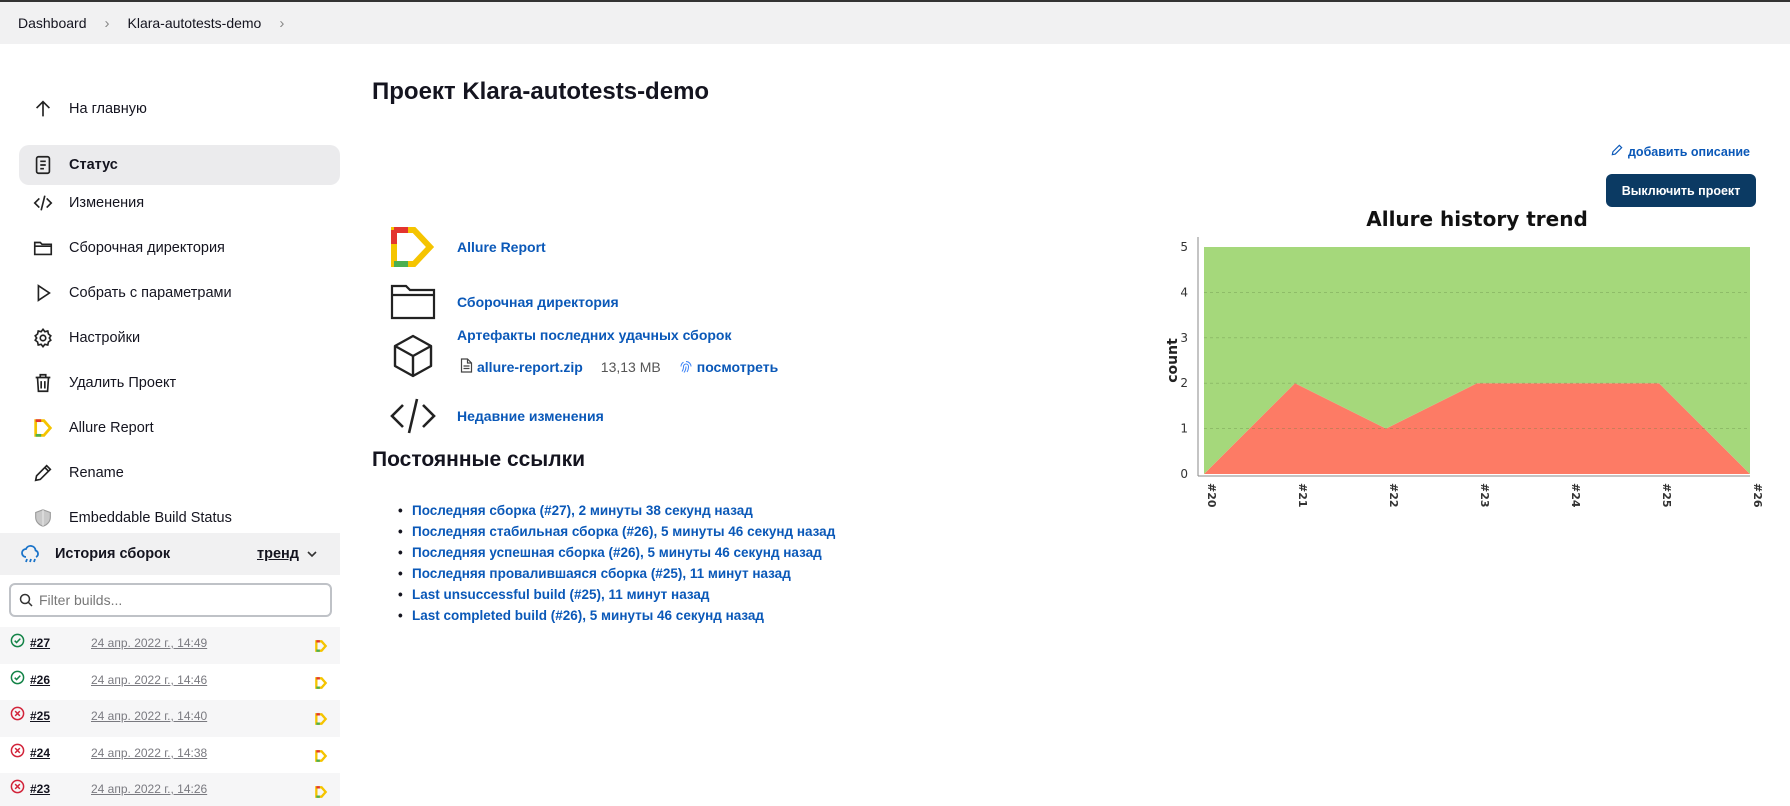 The width and height of the screenshot is (1790, 806). What do you see at coordinates (282, 23) in the screenshot?
I see `chevron-right-icon: ›` at bounding box center [282, 23].